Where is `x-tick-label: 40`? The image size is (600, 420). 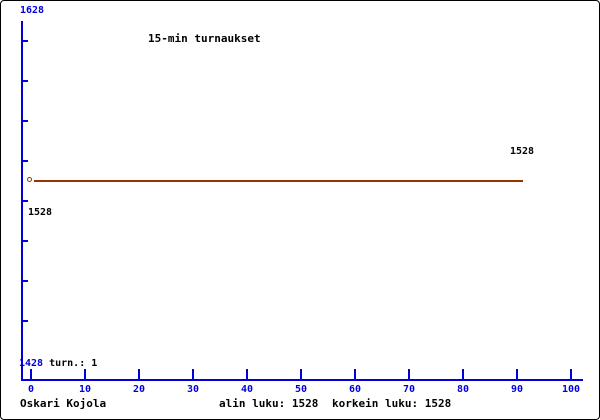 x-tick-label: 40 is located at coordinates (247, 389).